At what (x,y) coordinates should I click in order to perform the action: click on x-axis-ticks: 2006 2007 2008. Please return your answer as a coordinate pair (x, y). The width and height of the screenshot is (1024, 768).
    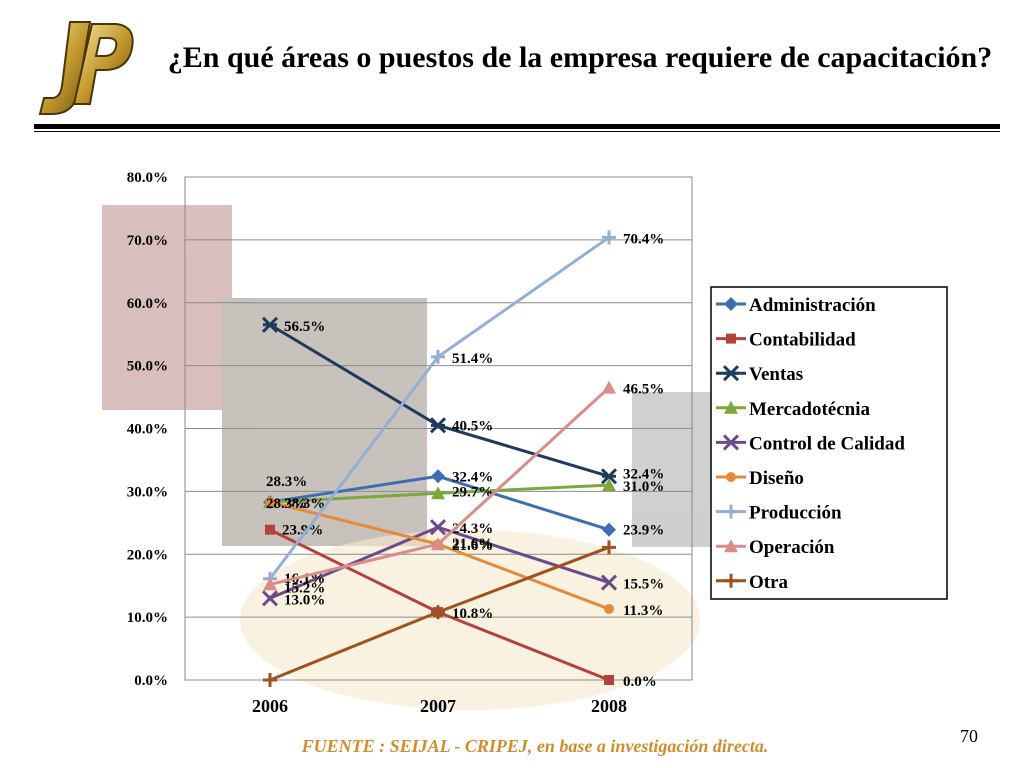
    Looking at the image, I should click on (439, 706).